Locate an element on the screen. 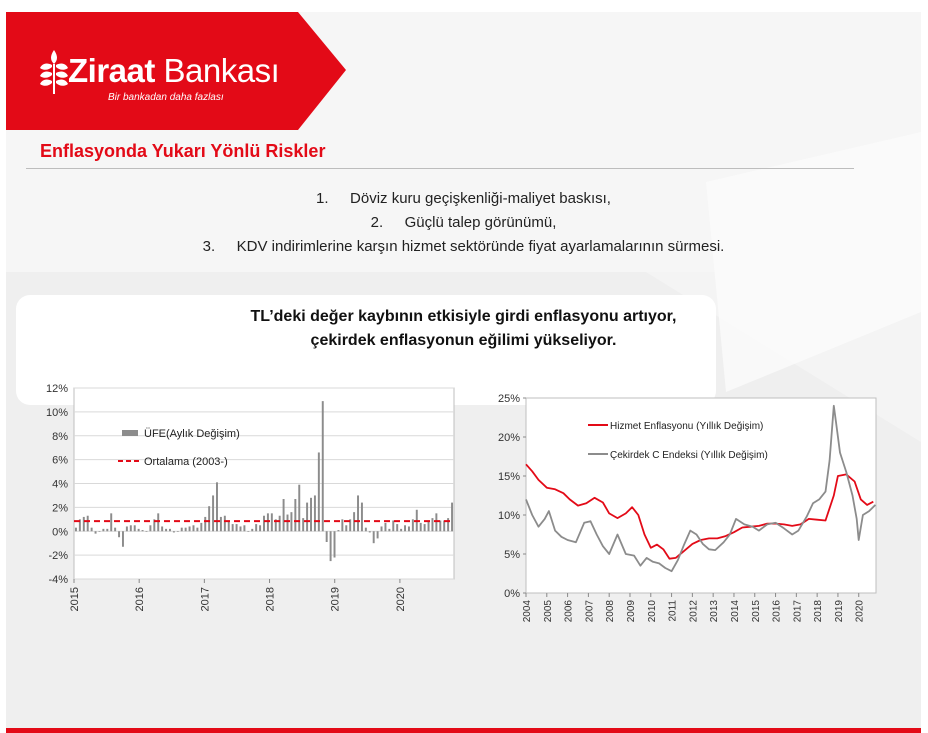 The image size is (928, 733). series-line-hizmet is located at coordinates (699, 511).